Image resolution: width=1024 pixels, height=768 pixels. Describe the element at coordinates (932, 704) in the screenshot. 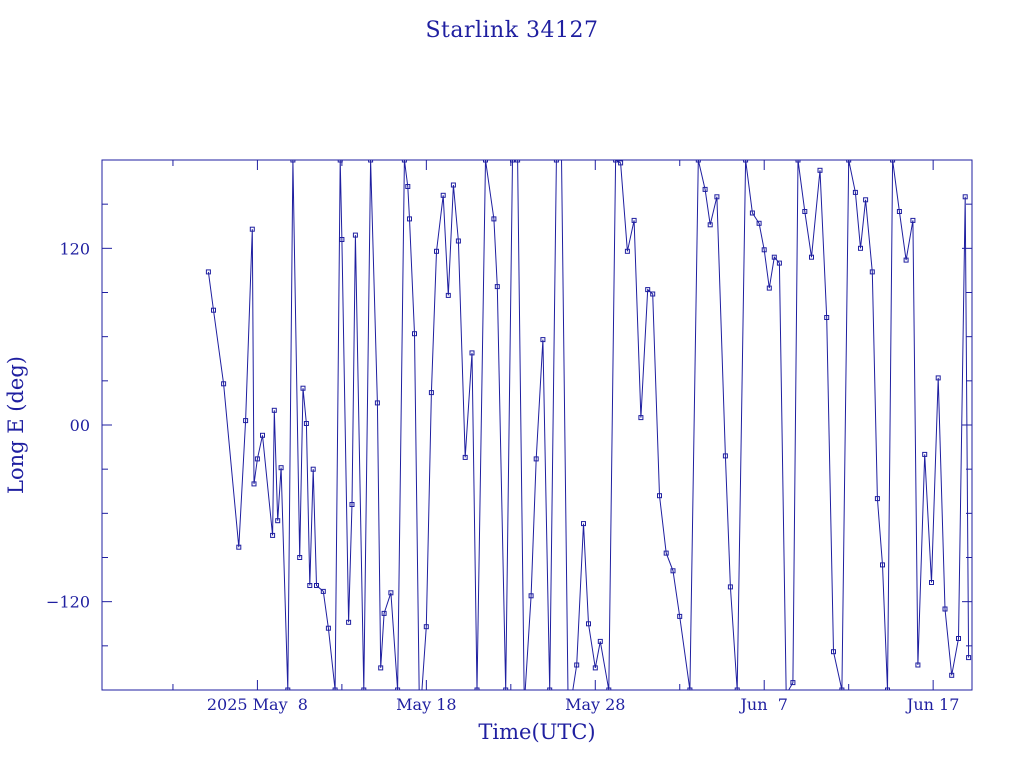

I see `x-tick-label: Jun 17` at that location.